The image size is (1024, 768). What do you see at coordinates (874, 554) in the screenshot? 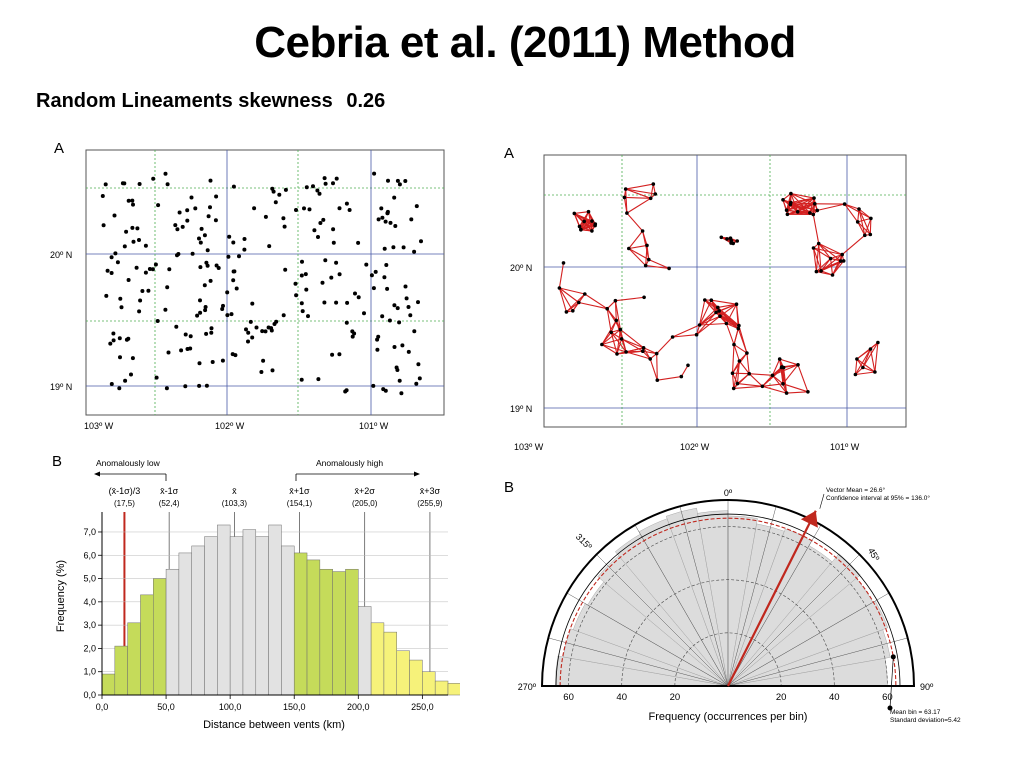
I see `rose-angle-label: 45º` at bounding box center [874, 554].